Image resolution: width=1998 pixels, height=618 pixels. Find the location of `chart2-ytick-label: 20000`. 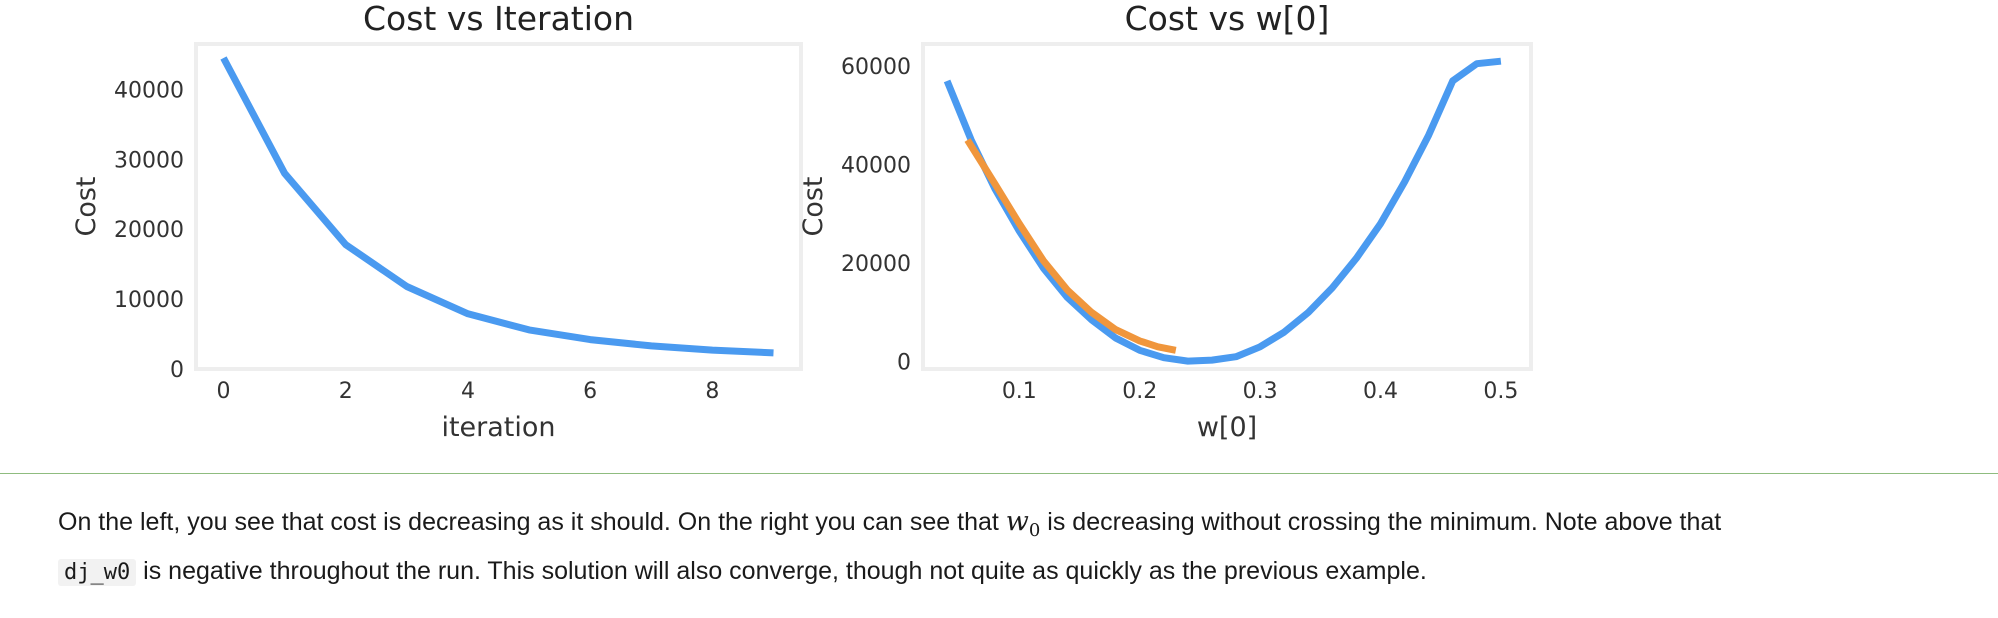

chart2-ytick-label: 20000 is located at coordinates (876, 264).